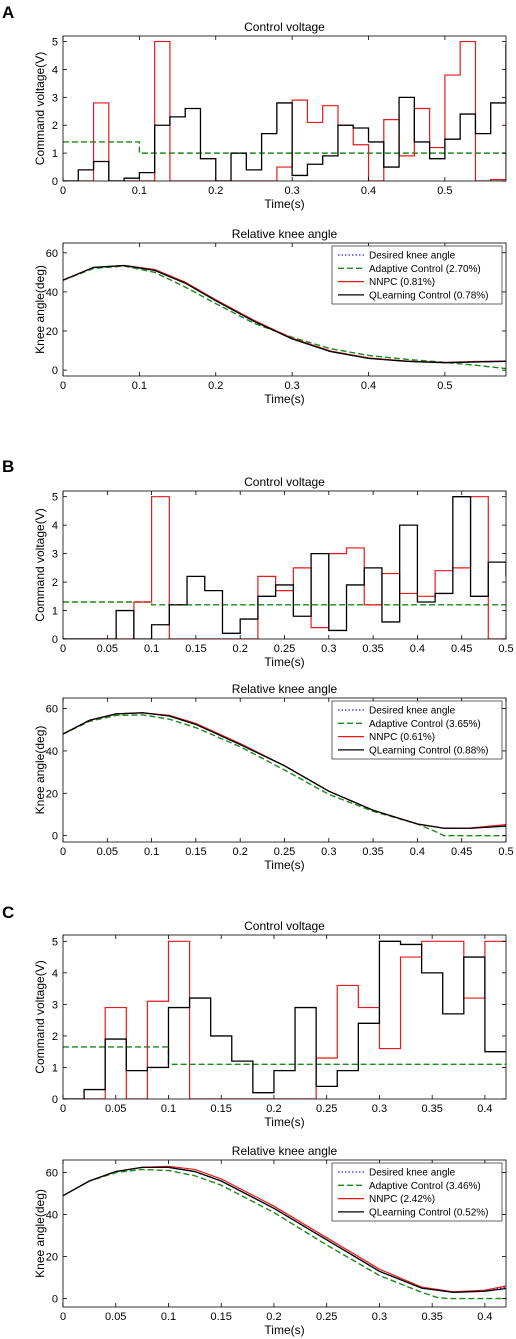 The width and height of the screenshot is (516, 1339). I want to click on chart-c-voltage-axes-box, so click(284, 1017).